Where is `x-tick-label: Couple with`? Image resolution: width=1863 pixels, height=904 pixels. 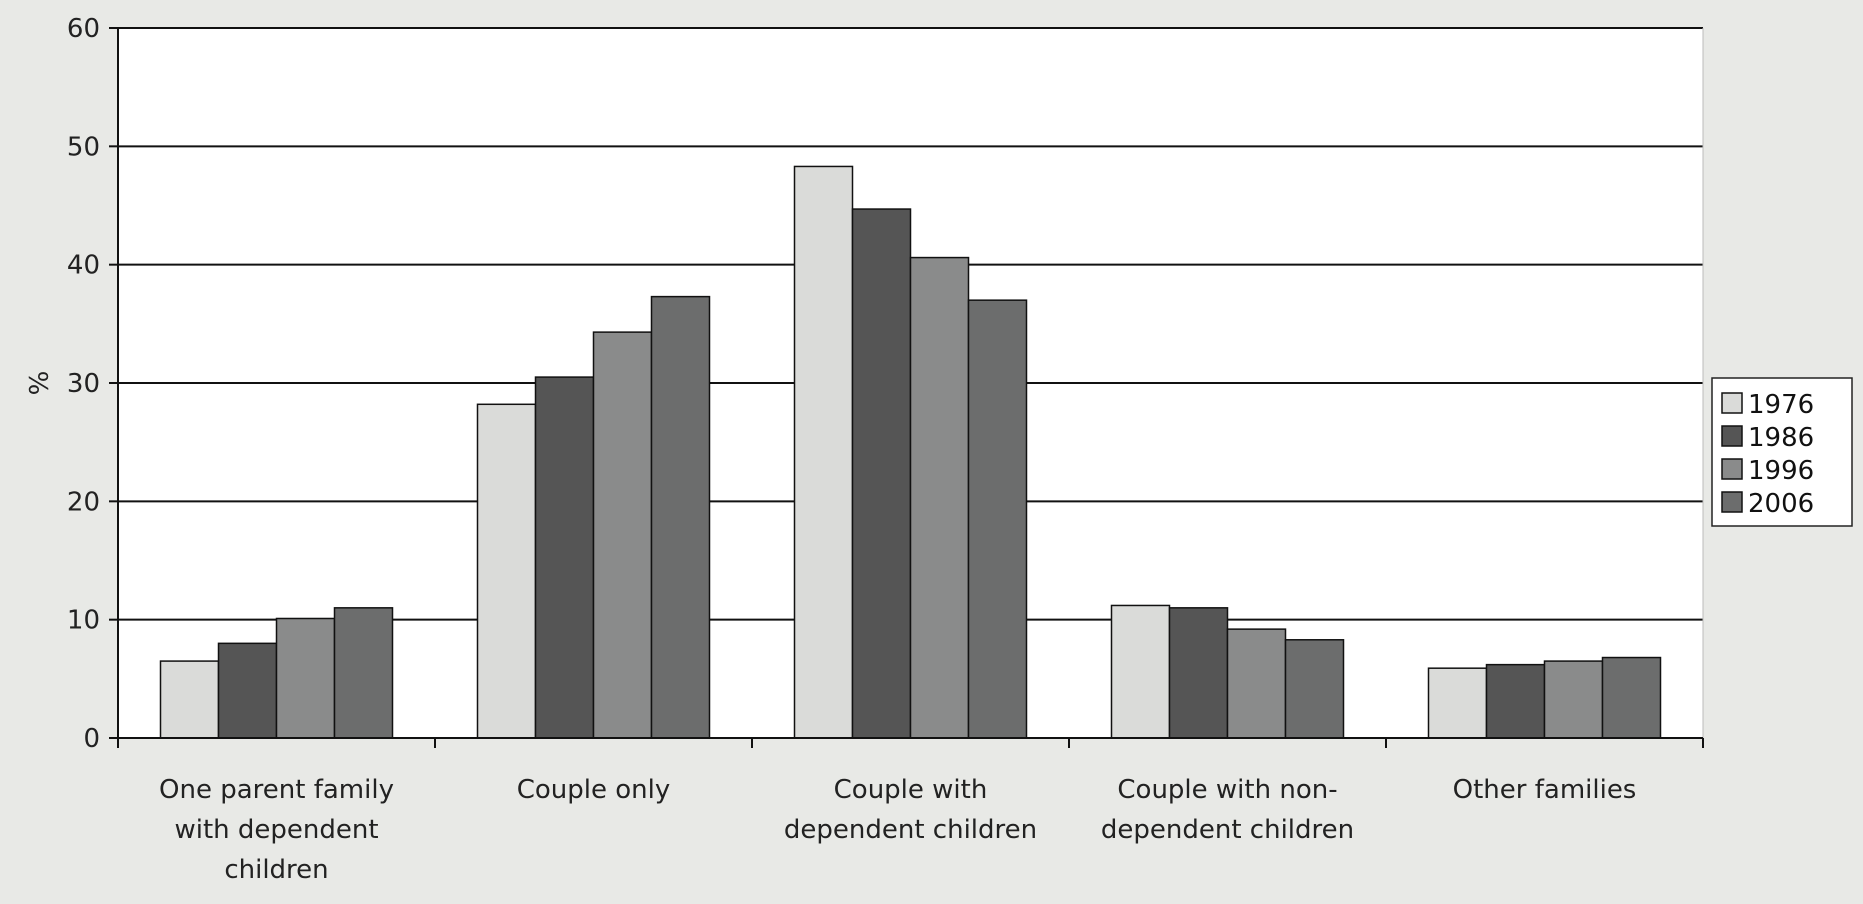
x-tick-label: Couple with is located at coordinates (911, 790).